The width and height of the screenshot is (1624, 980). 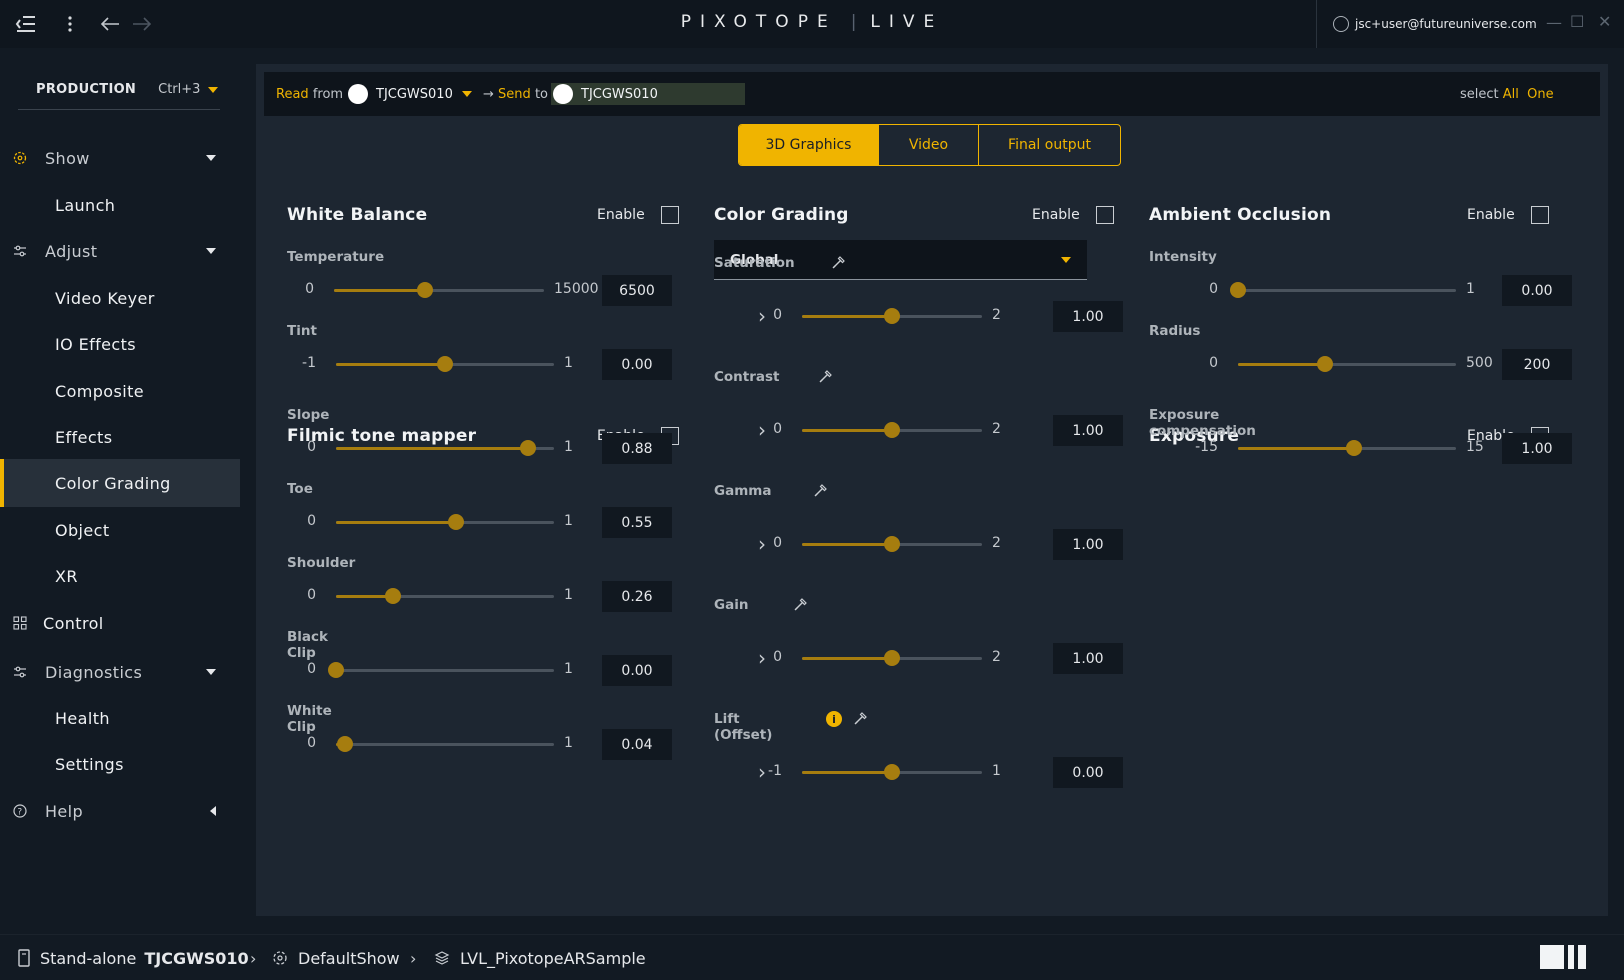 What do you see at coordinates (336, 957) in the screenshot?
I see `show-breadcrumb: DefaultShow` at bounding box center [336, 957].